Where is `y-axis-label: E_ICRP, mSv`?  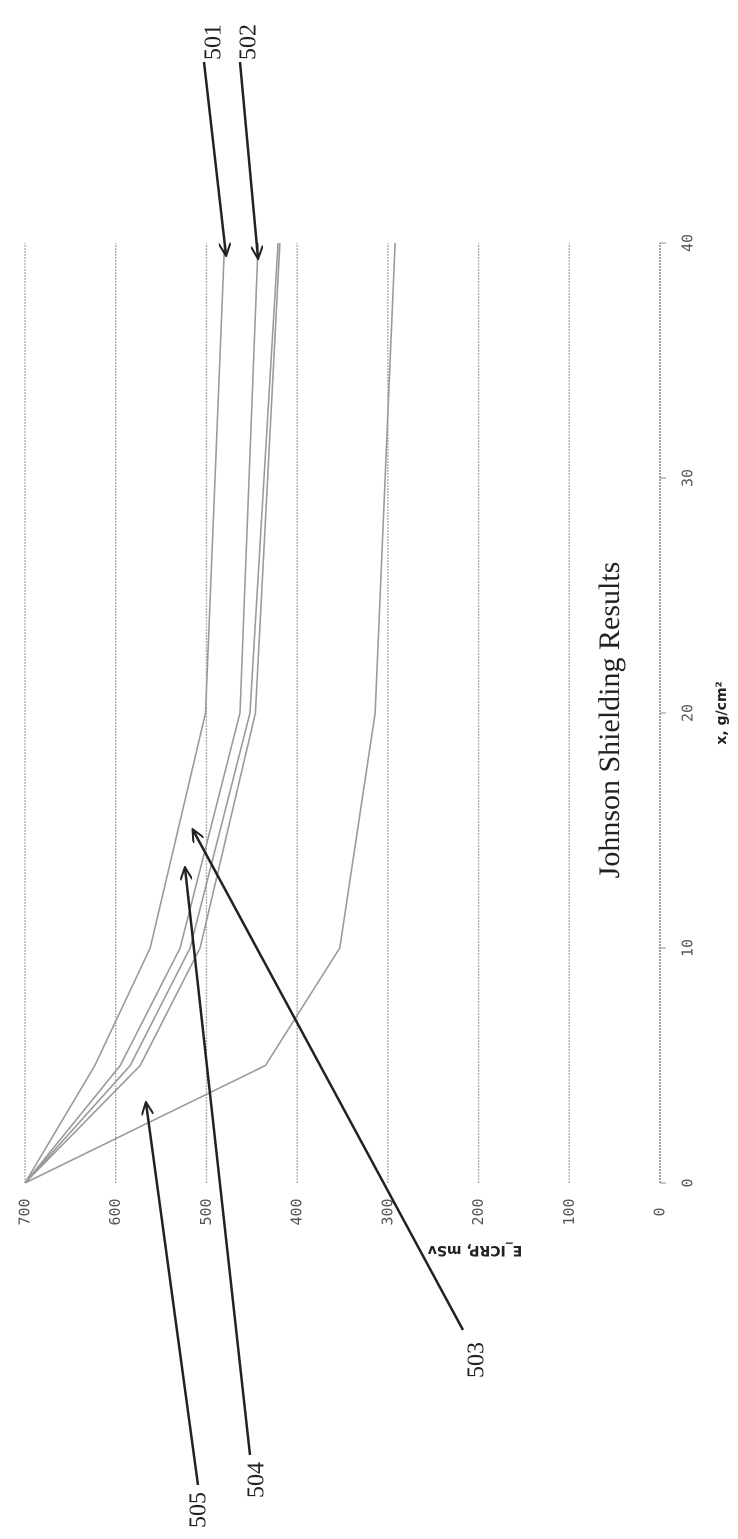 y-axis-label: E_ICRP, mSv is located at coordinates (475, 1250).